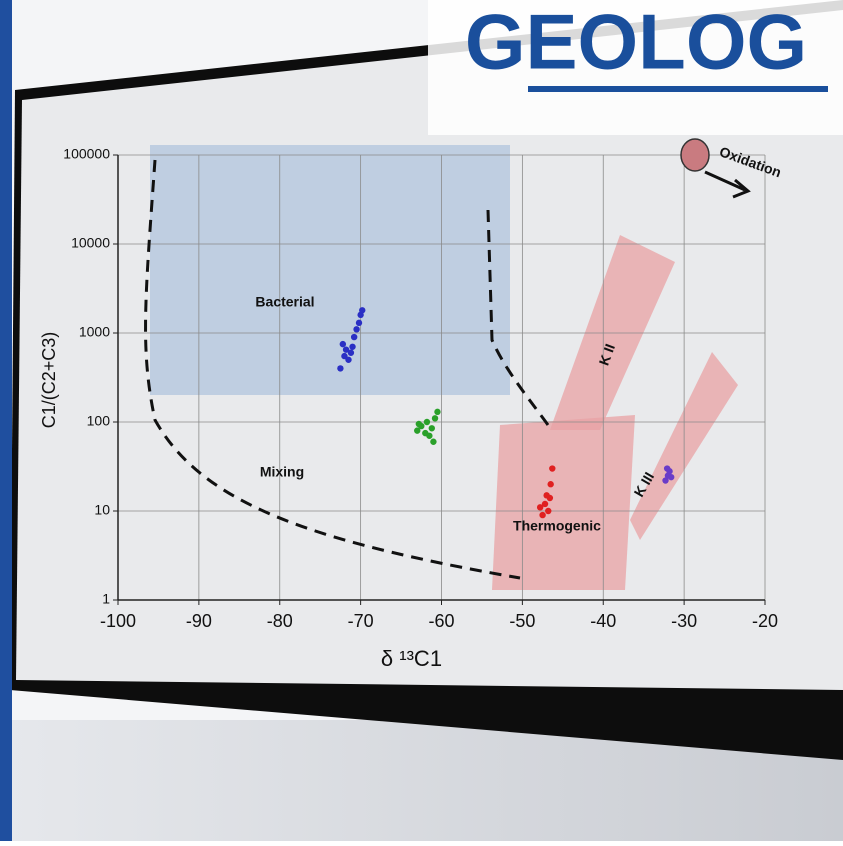  What do you see at coordinates (282, 472) in the screenshot?
I see `annotation: Mixing` at bounding box center [282, 472].